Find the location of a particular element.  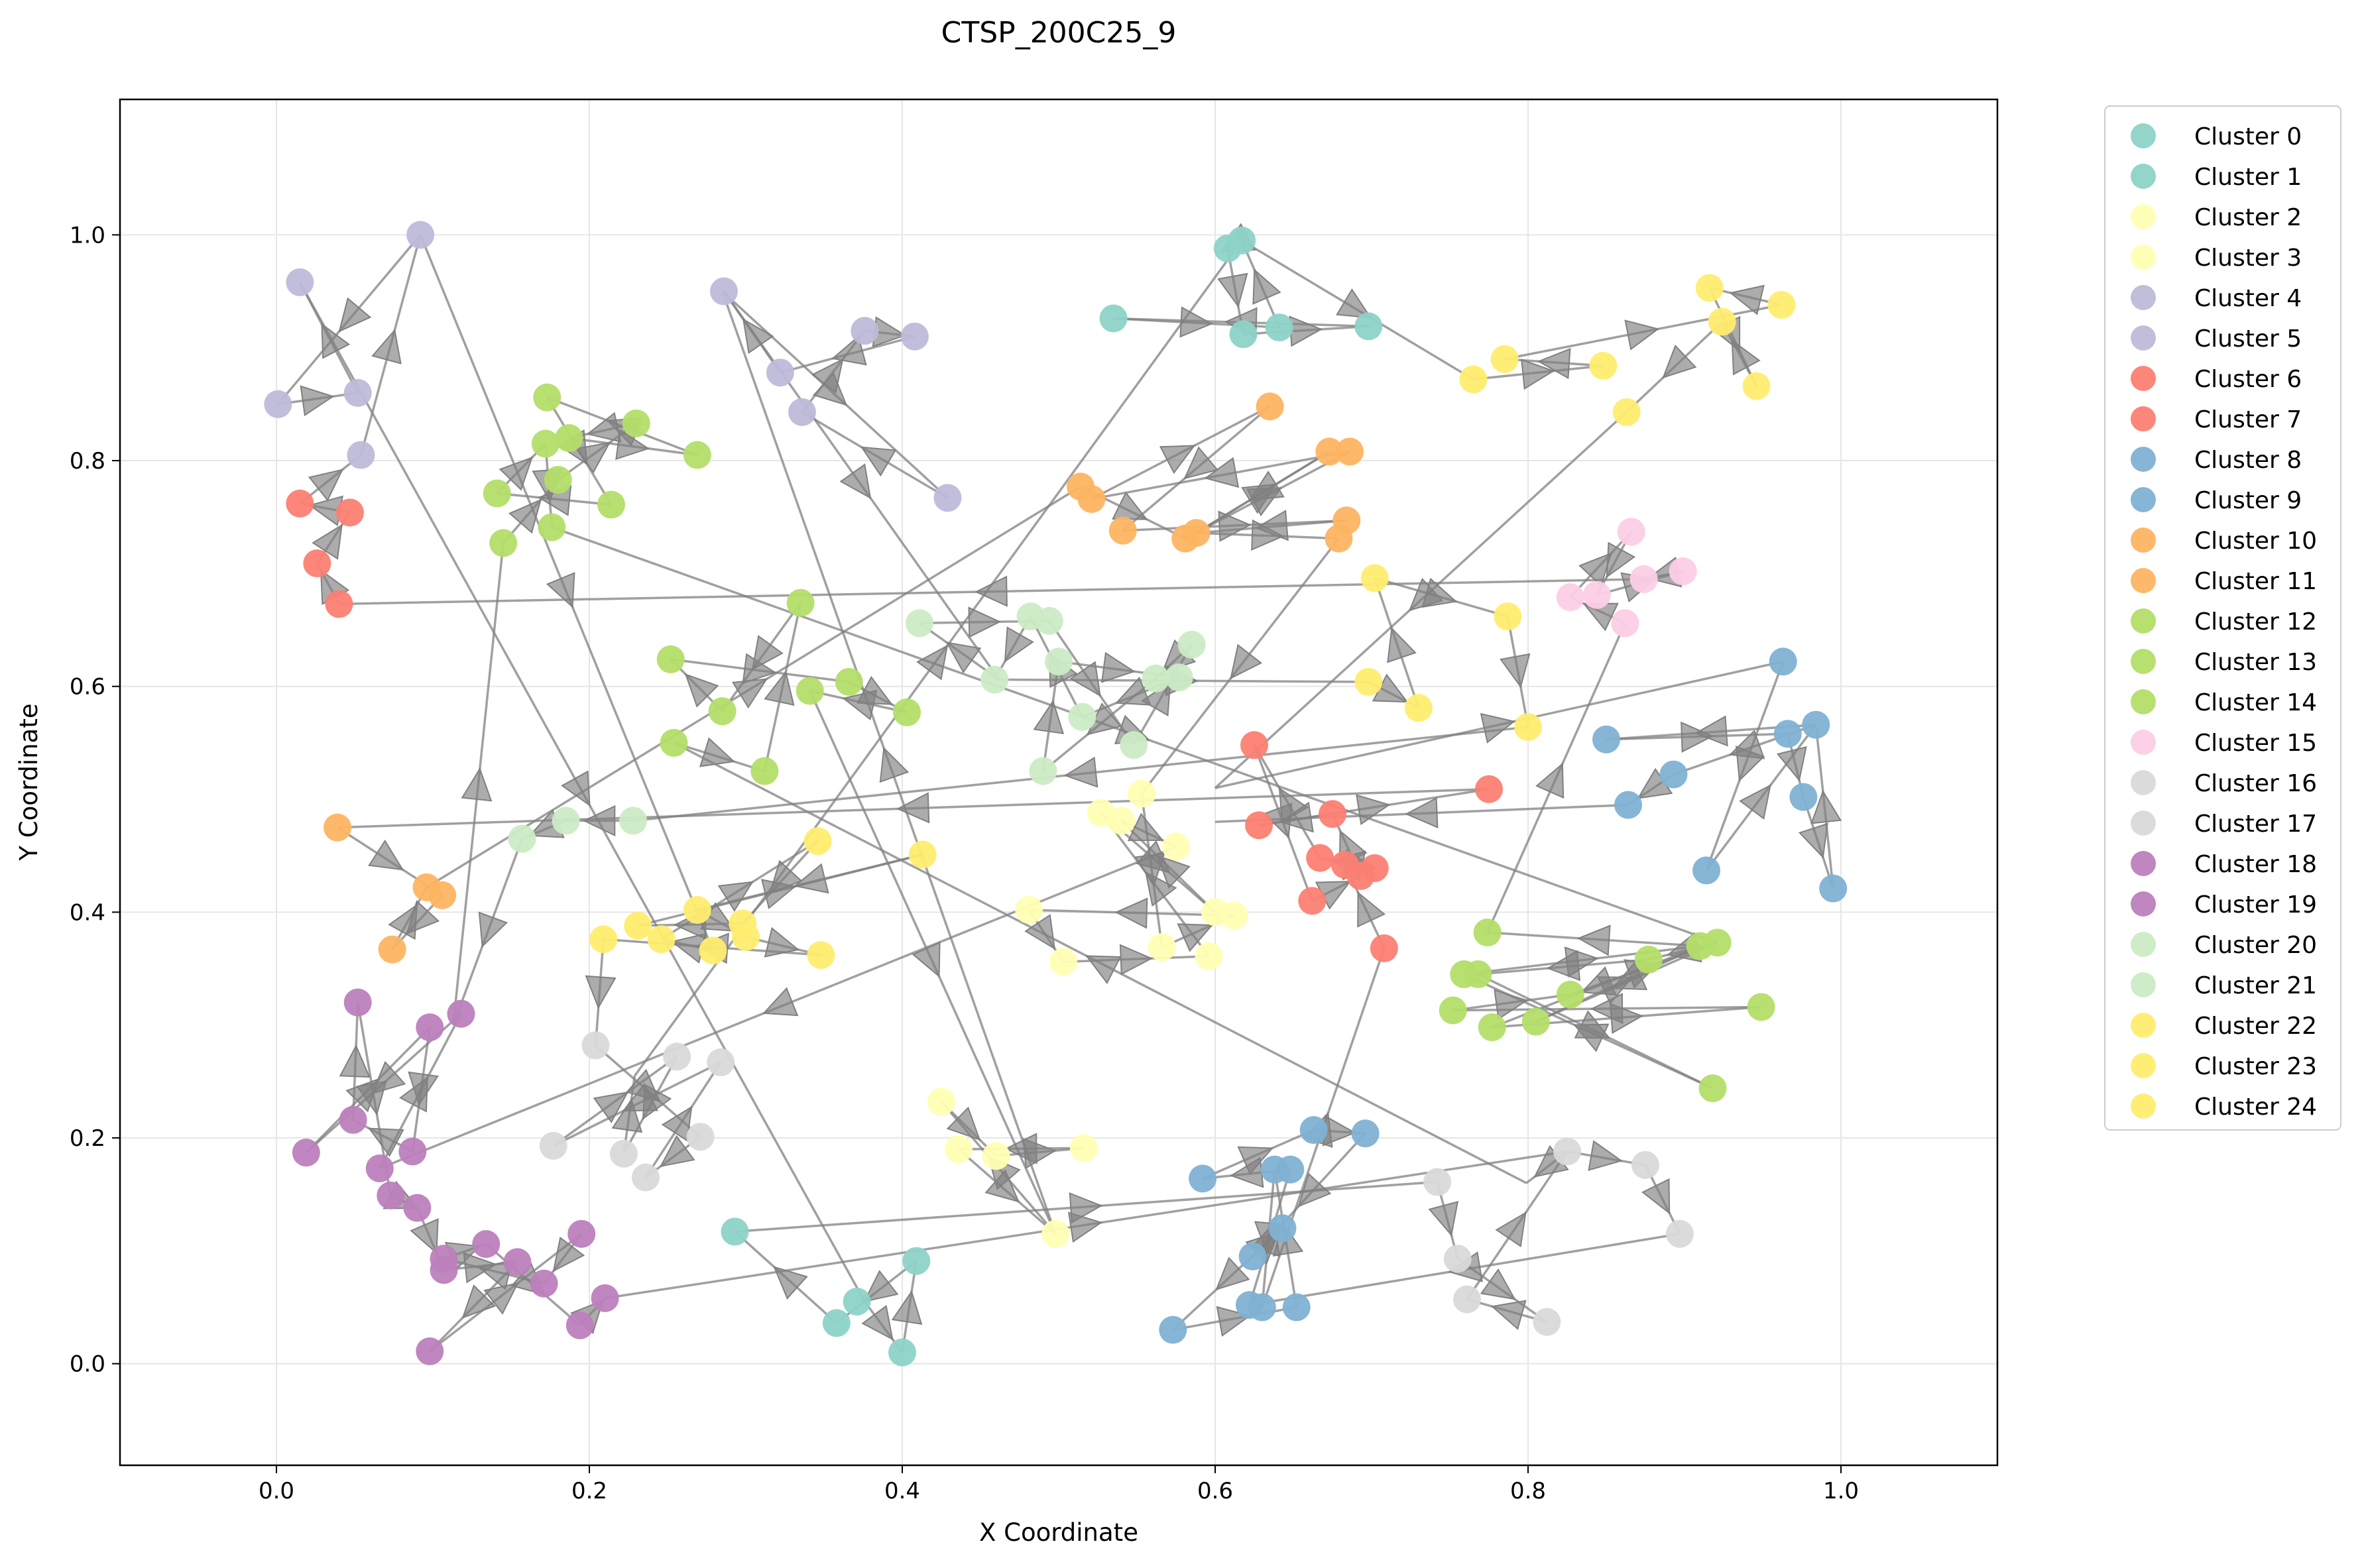

legend-label: Cluster 0 is located at coordinates (2248, 136).